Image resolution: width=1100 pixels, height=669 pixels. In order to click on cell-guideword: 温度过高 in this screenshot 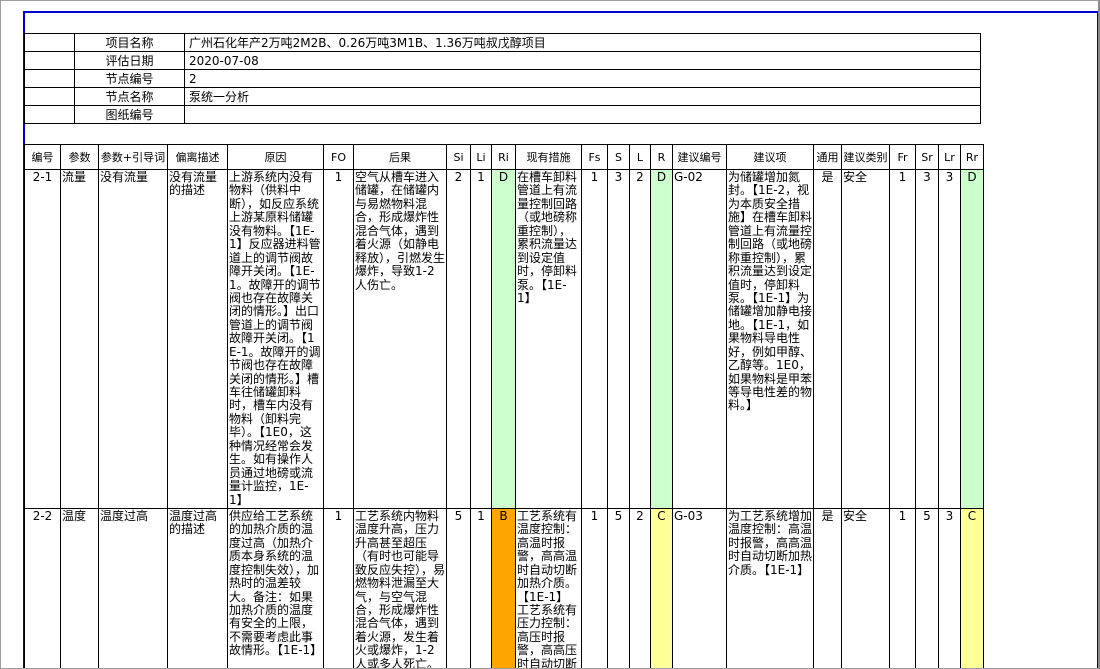, I will do `click(133, 587)`.